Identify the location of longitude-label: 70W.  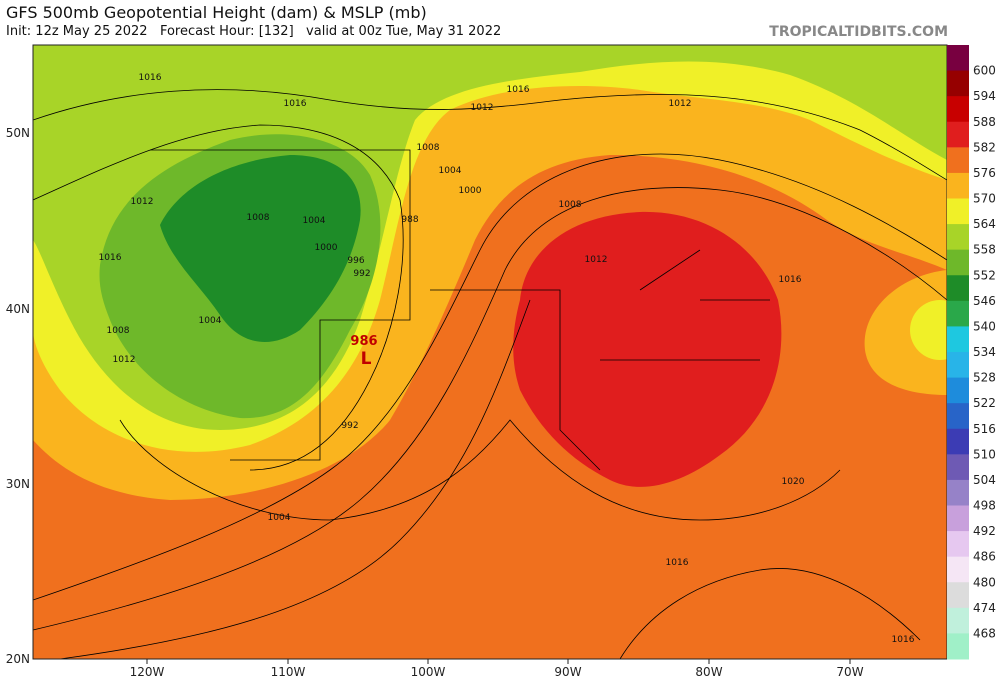
(849, 672).